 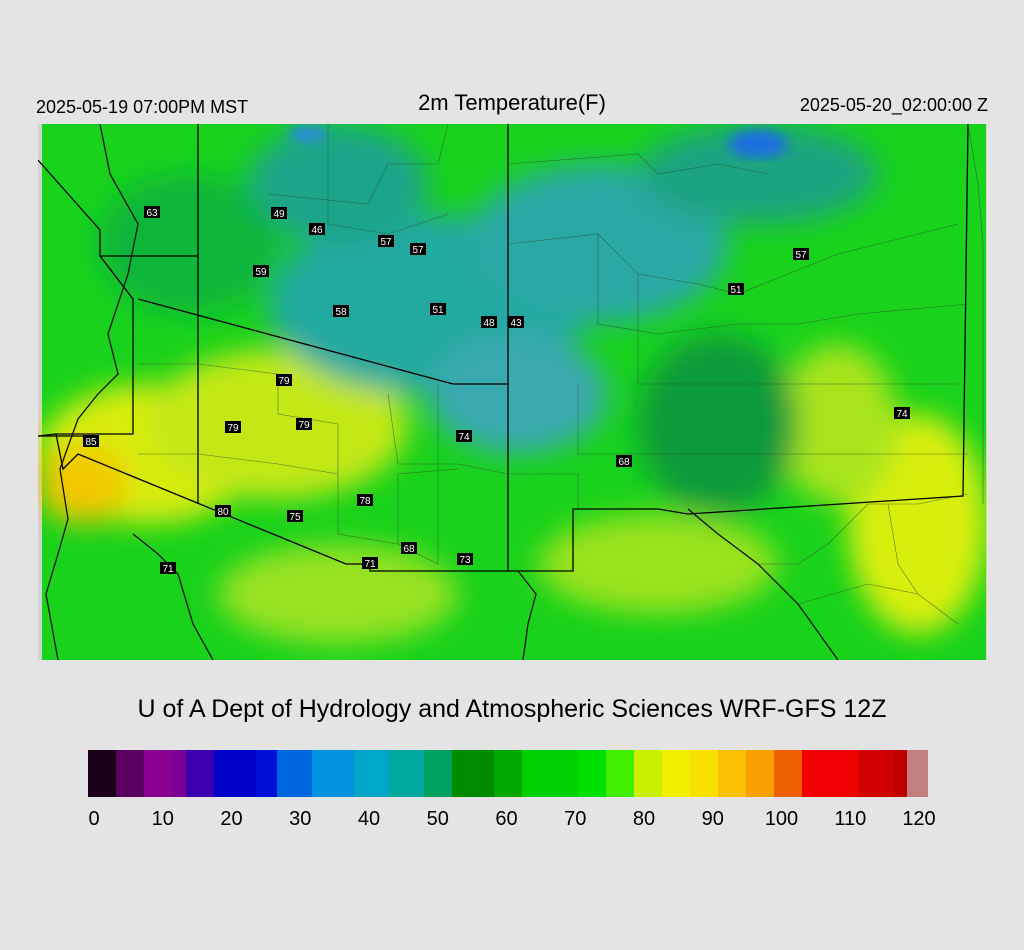 I want to click on colorbar-tick-label: 100, so click(x=781, y=819).